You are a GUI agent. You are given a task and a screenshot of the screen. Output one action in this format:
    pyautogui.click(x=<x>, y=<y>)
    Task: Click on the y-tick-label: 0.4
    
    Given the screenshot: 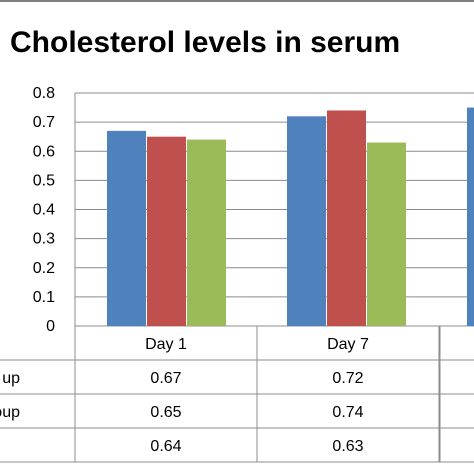 What is the action you would take?
    pyautogui.click(x=44, y=210)
    